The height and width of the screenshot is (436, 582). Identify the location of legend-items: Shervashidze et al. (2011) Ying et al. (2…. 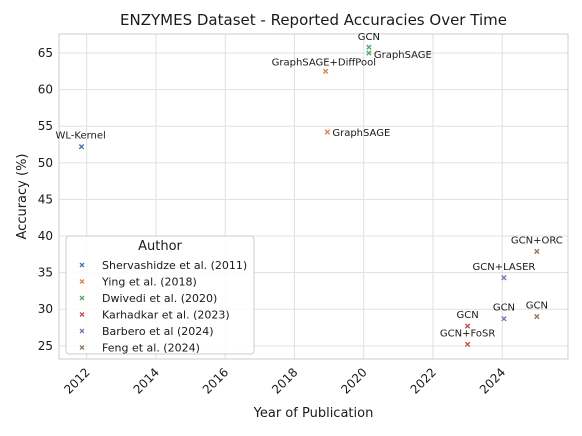
(163, 307).